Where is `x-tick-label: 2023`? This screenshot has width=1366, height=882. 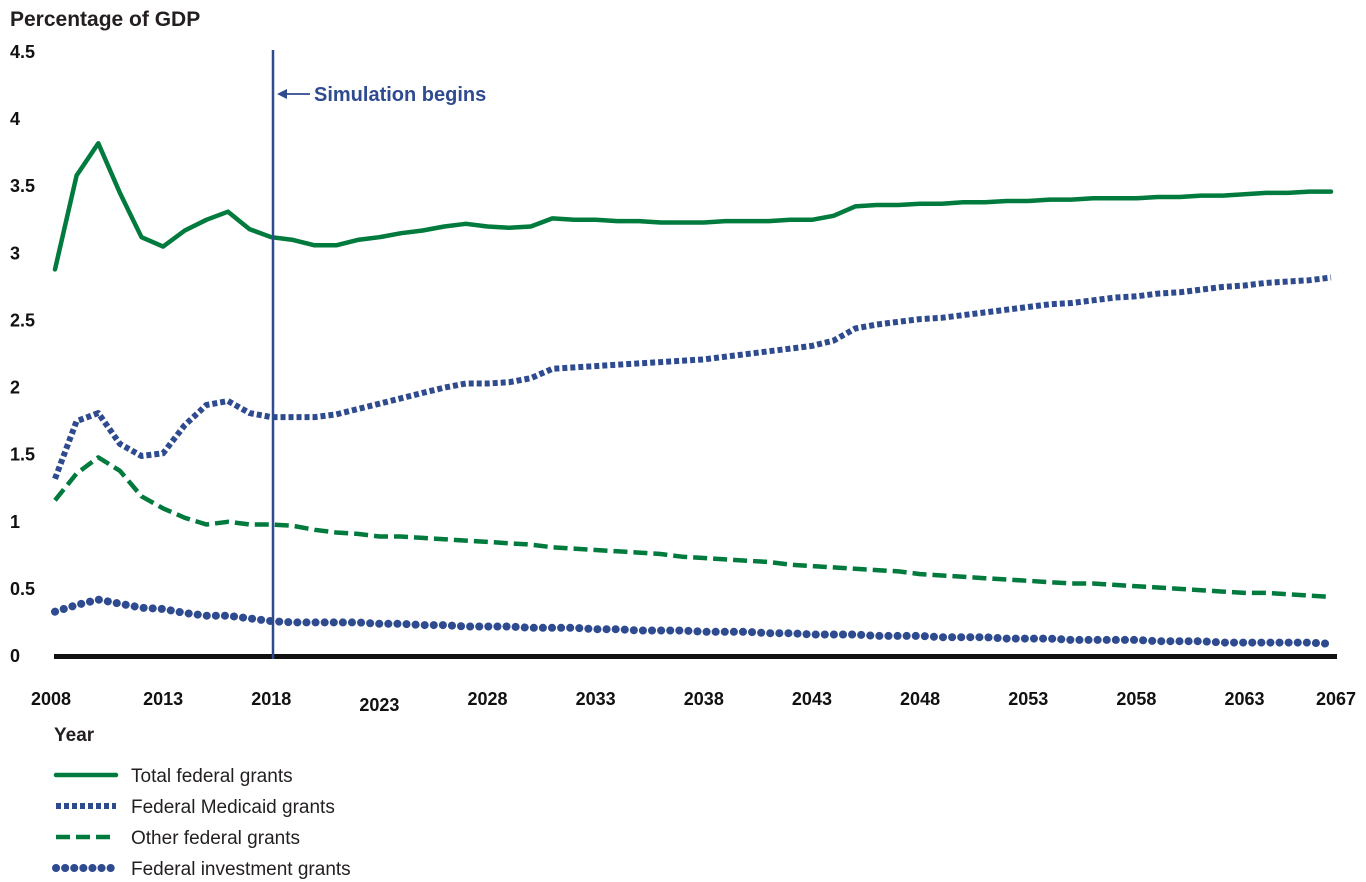 x-tick-label: 2023 is located at coordinates (379, 705).